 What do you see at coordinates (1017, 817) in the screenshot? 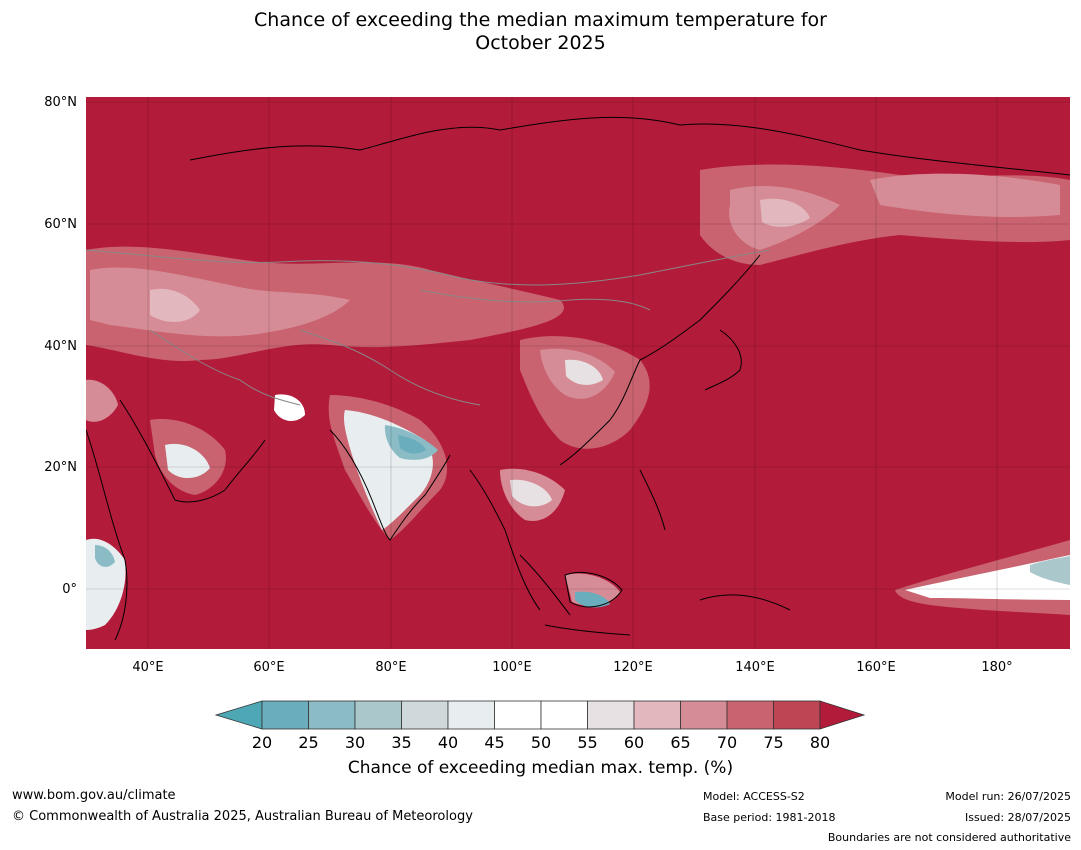
I see `footer-issued: Issued: 28/07/2025` at bounding box center [1017, 817].